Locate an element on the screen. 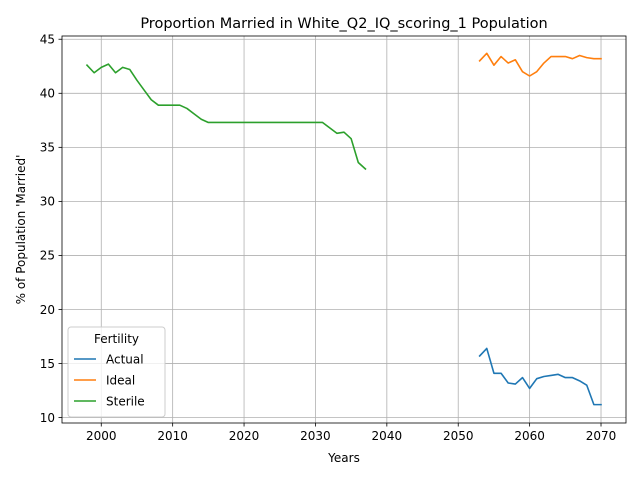 This screenshot has width=640, height=480. x-axis-label: Years is located at coordinates (343, 458).